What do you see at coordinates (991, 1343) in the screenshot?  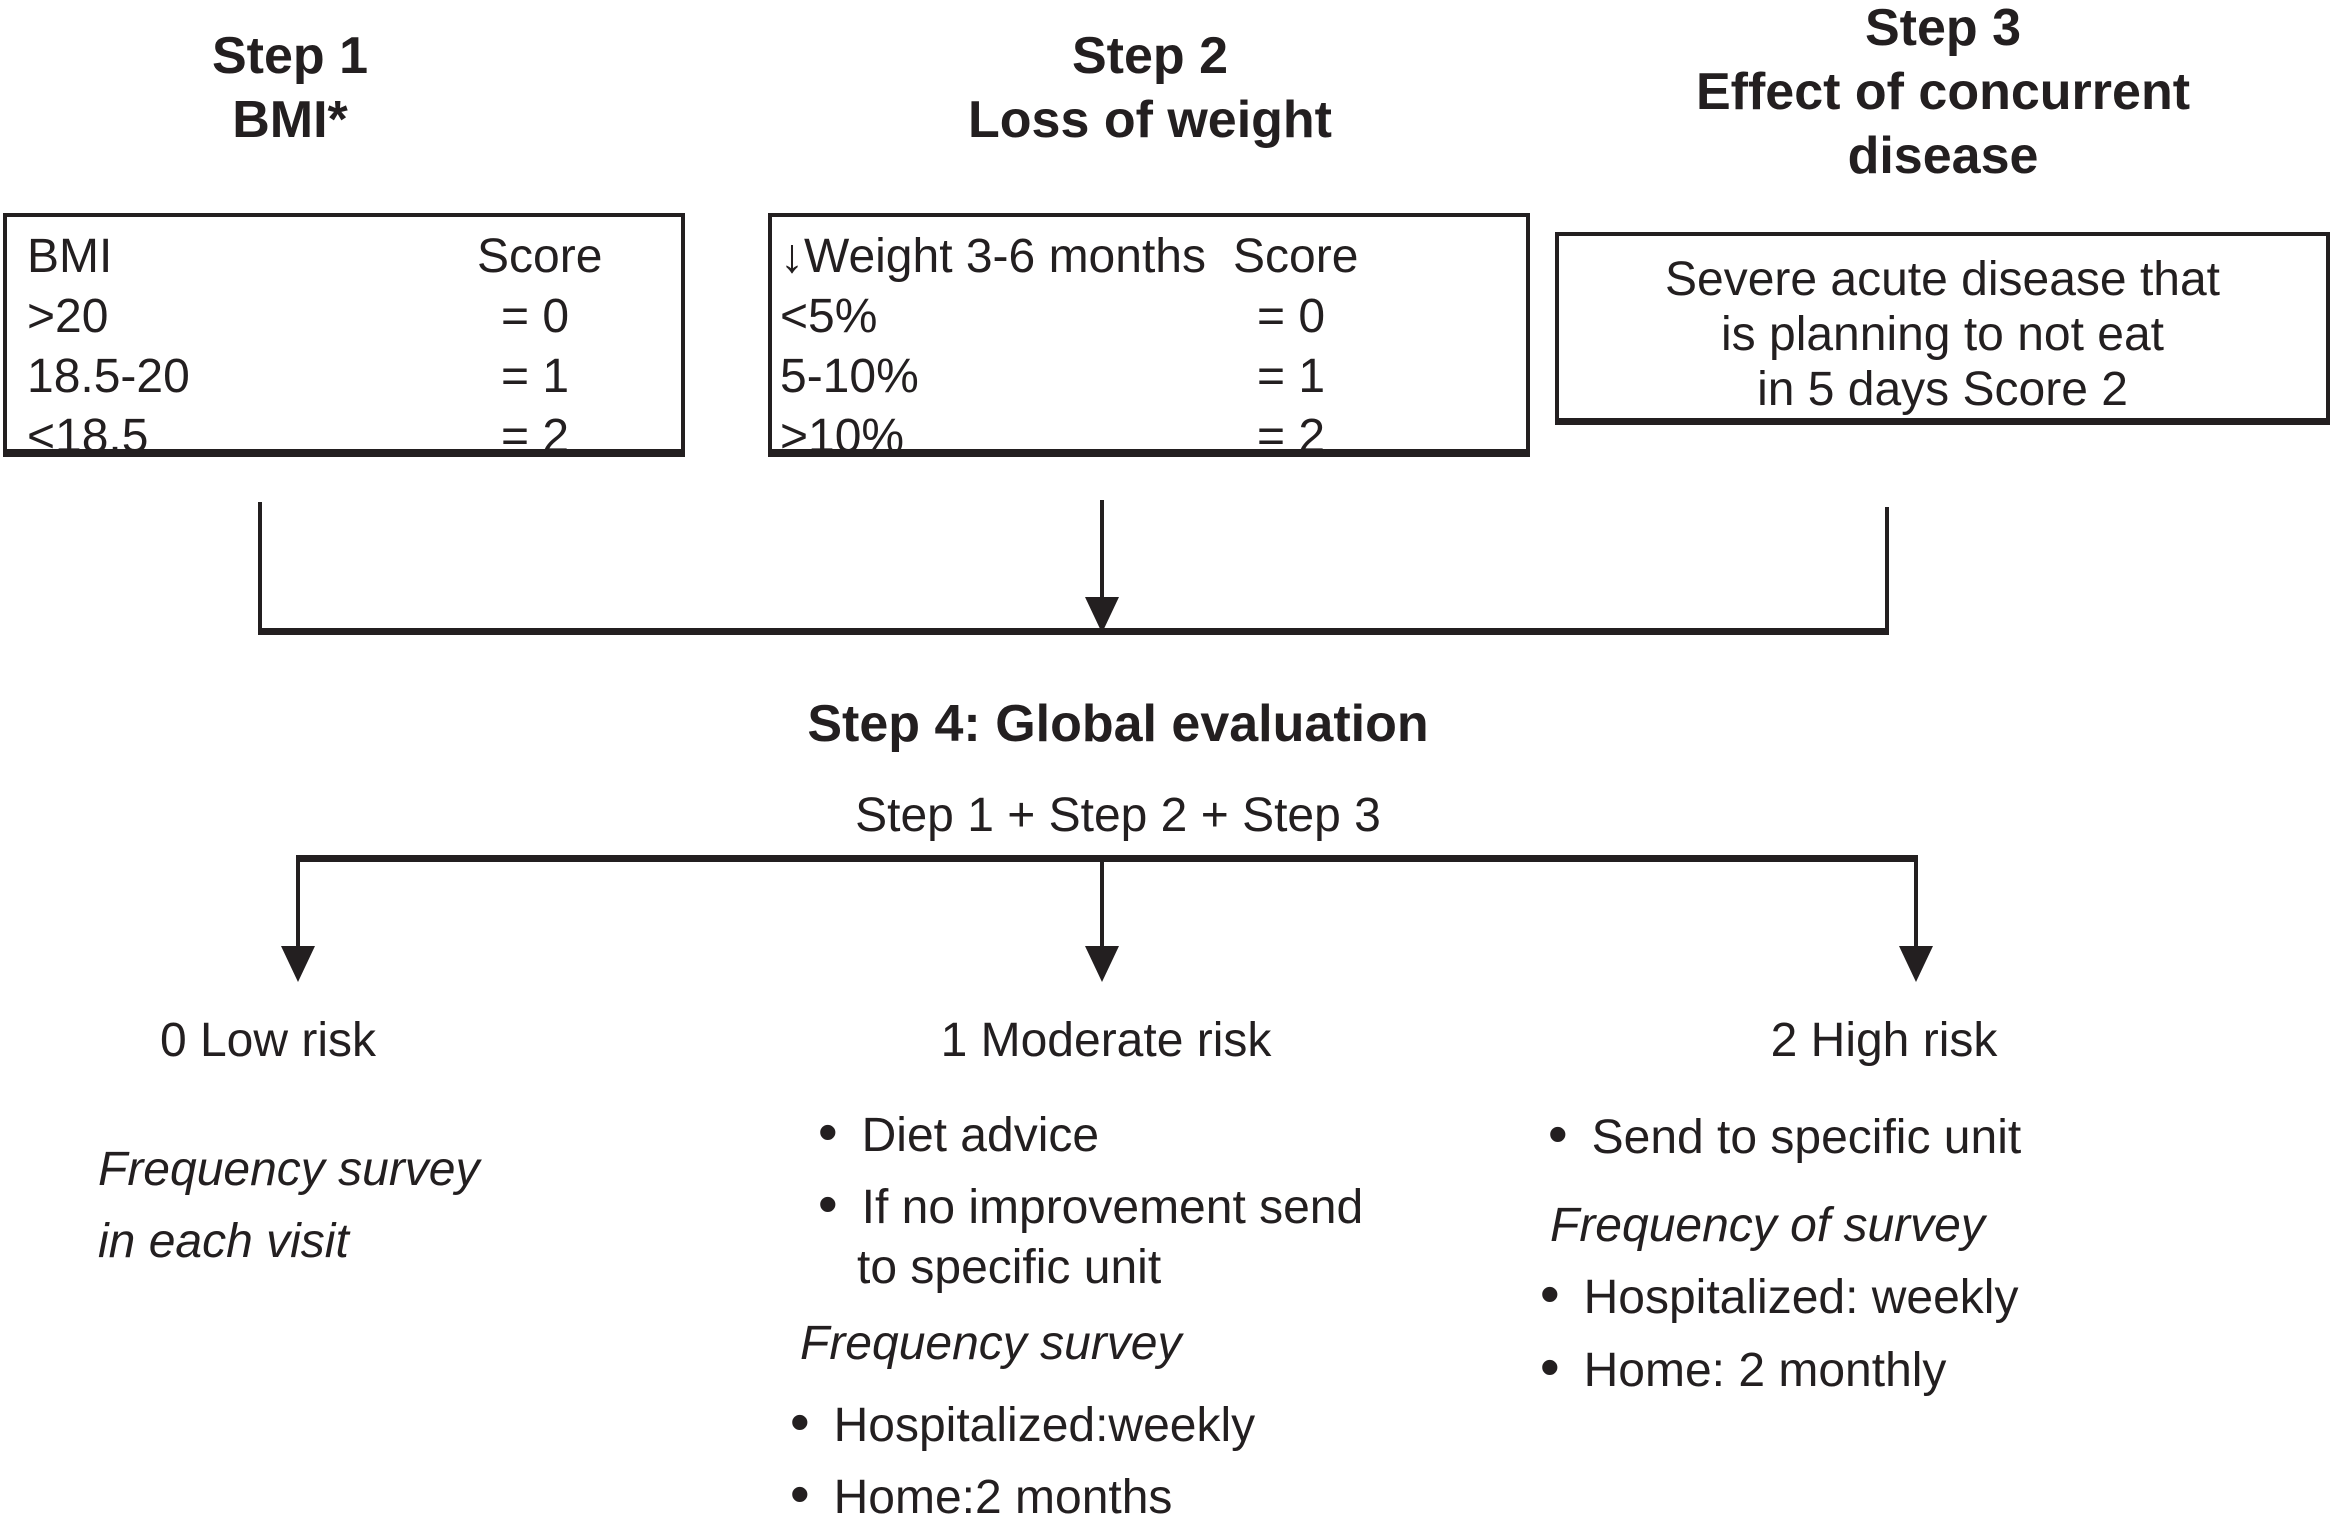 I see `moderate-frequency-title: Frequency survey` at bounding box center [991, 1343].